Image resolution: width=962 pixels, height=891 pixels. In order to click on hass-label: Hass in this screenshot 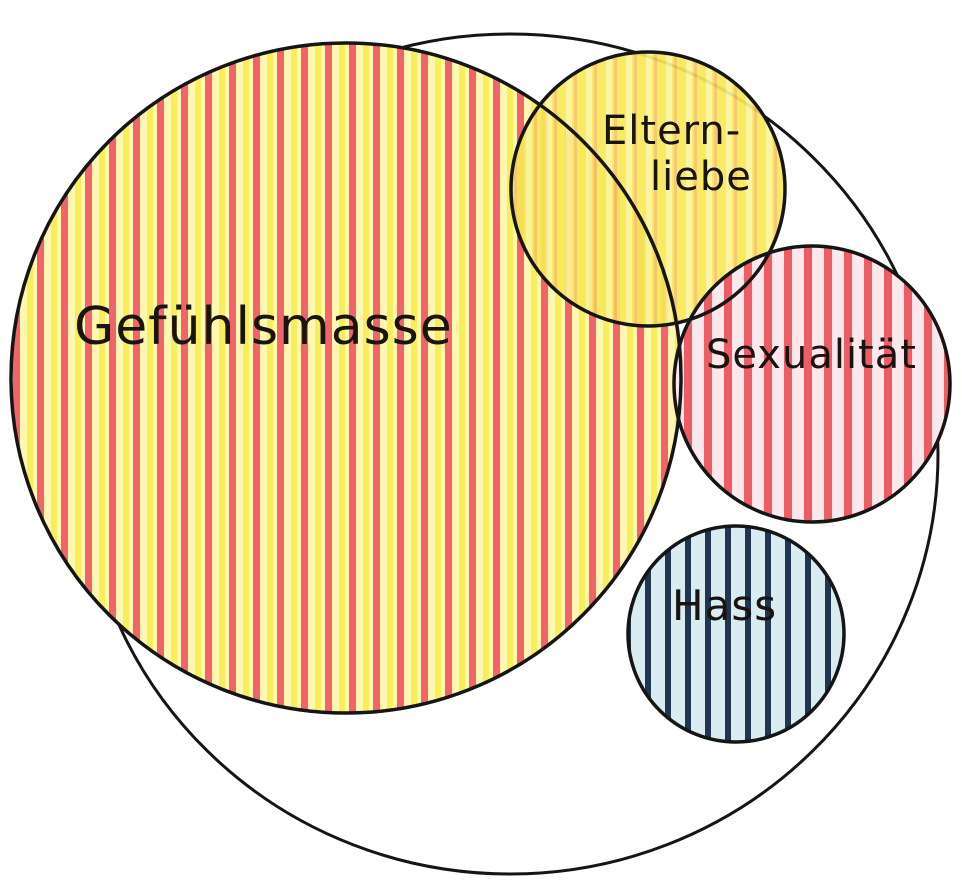, I will do `click(724, 605)`.